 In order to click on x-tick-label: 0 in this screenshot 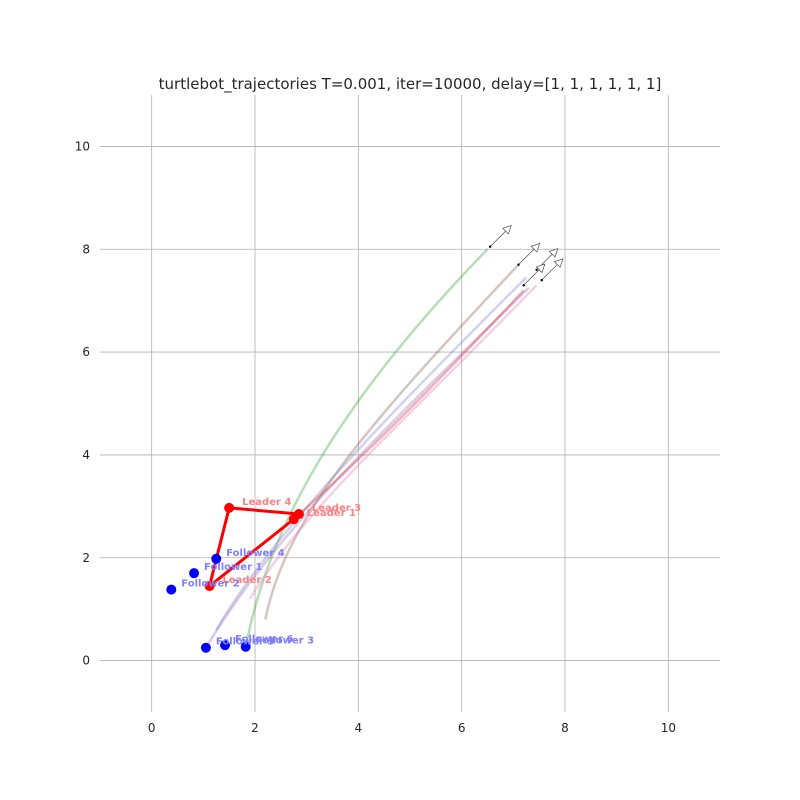, I will do `click(152, 728)`.